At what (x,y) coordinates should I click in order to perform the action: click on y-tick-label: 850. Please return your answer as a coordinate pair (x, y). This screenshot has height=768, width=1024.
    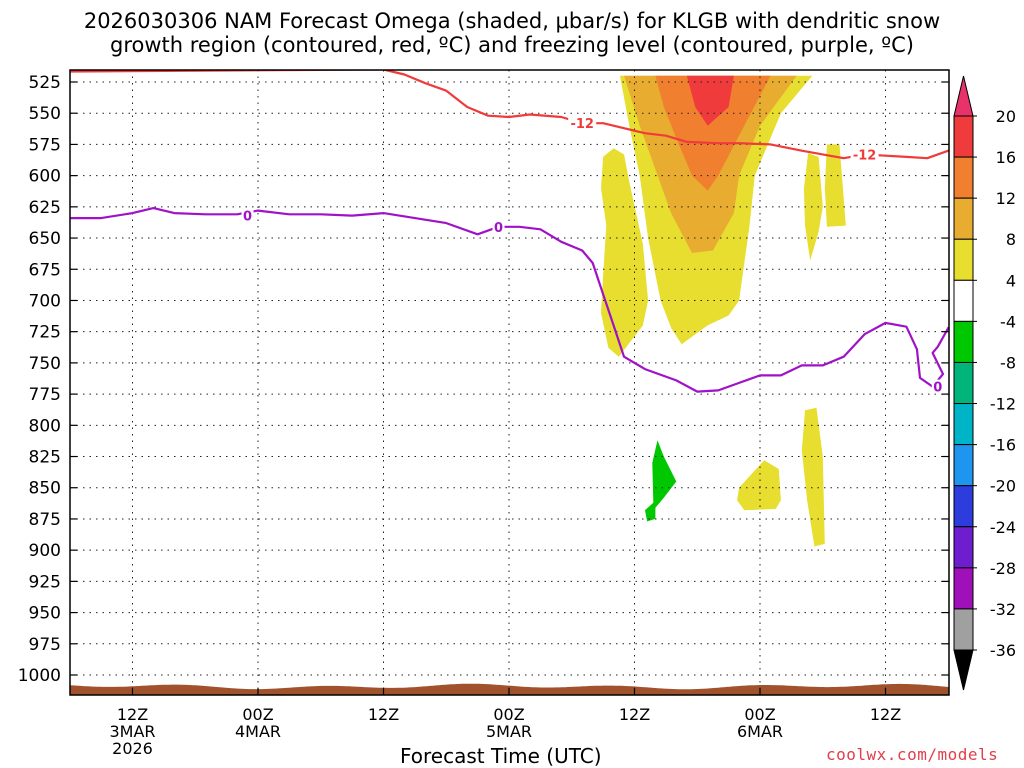
    Looking at the image, I should click on (45, 489).